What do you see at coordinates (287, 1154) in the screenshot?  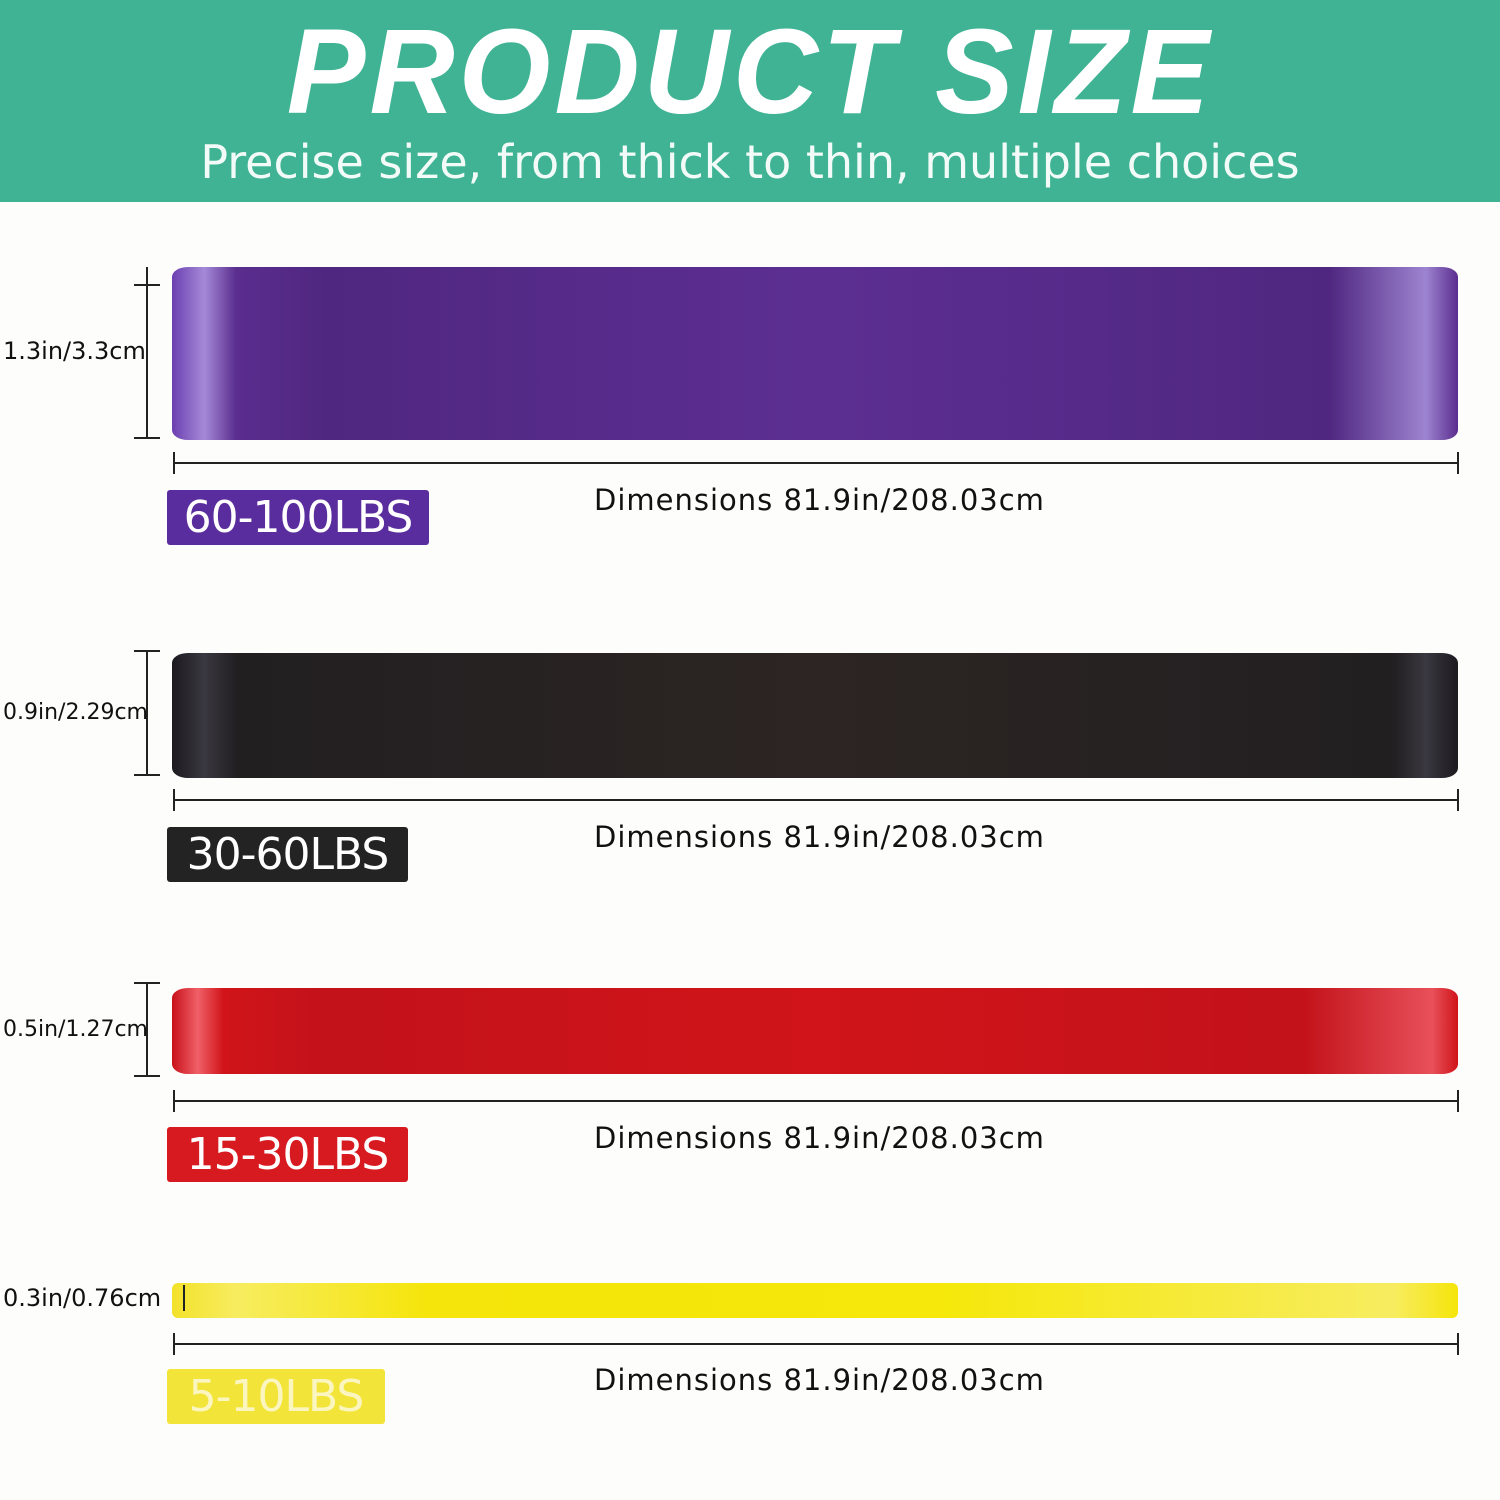 I see `resistance-badge: 15-30LBS` at bounding box center [287, 1154].